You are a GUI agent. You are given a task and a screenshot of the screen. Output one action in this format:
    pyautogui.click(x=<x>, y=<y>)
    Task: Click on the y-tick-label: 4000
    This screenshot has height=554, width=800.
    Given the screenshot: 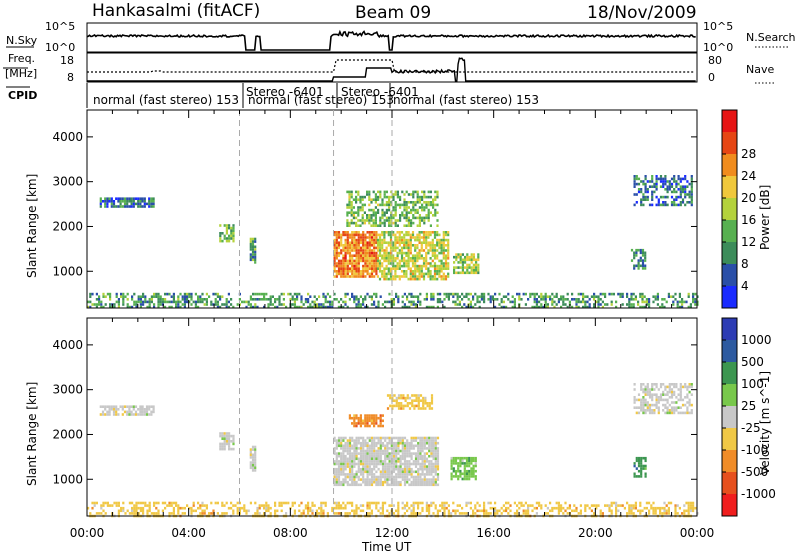 What is the action you would take?
    pyautogui.click(x=67, y=345)
    